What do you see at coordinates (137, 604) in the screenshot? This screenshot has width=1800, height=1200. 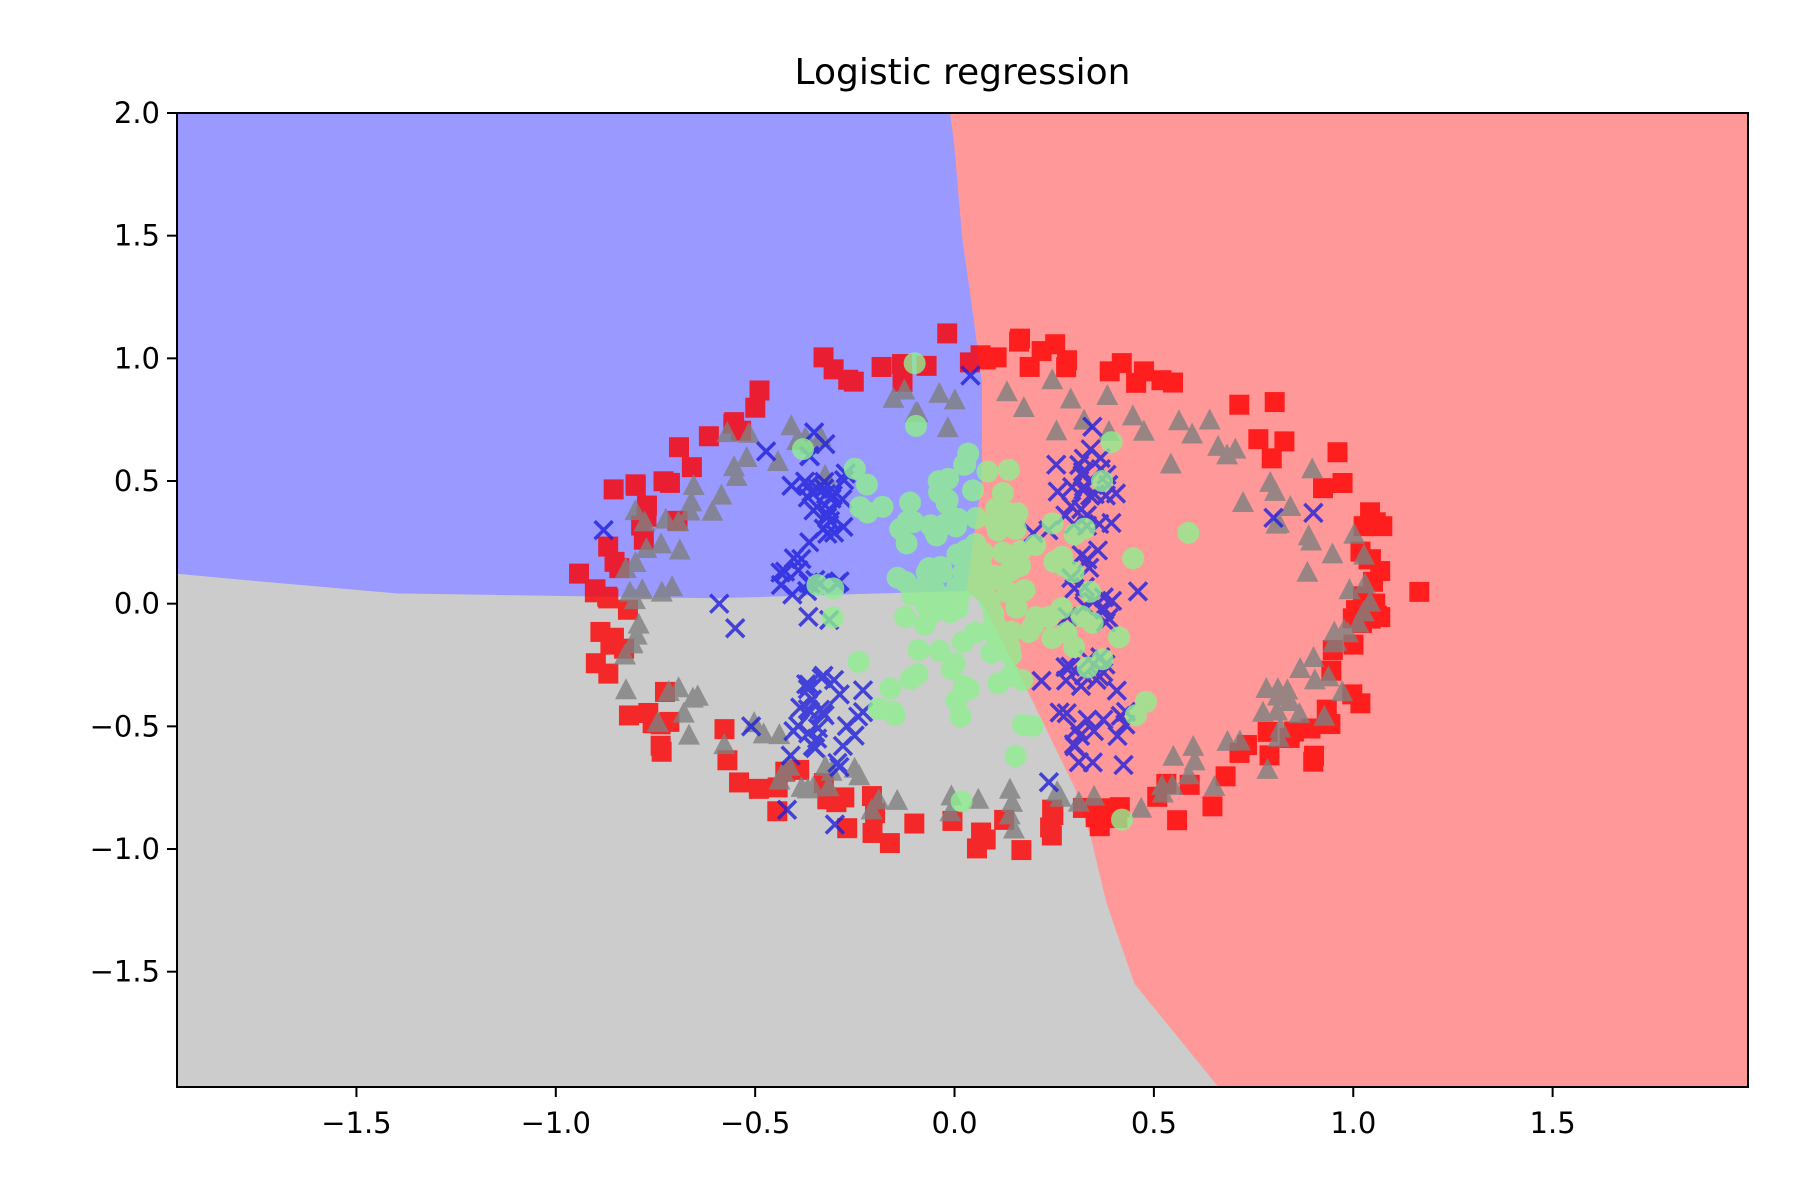 I see `y-tick-label: 0.0` at bounding box center [137, 604].